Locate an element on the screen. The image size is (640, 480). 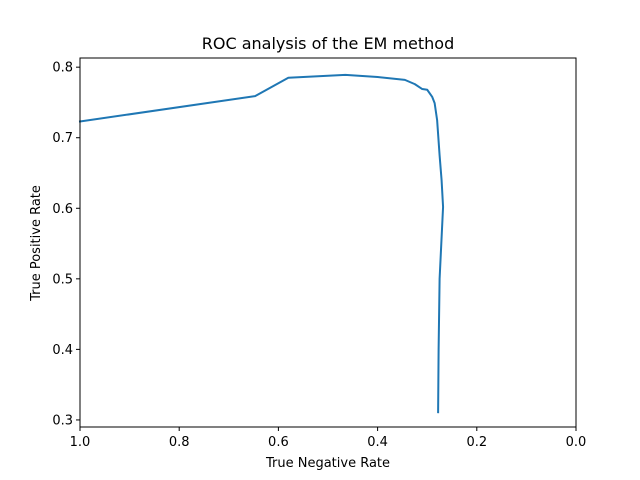
x-axis-label: True Negative Rate is located at coordinates (327, 463).